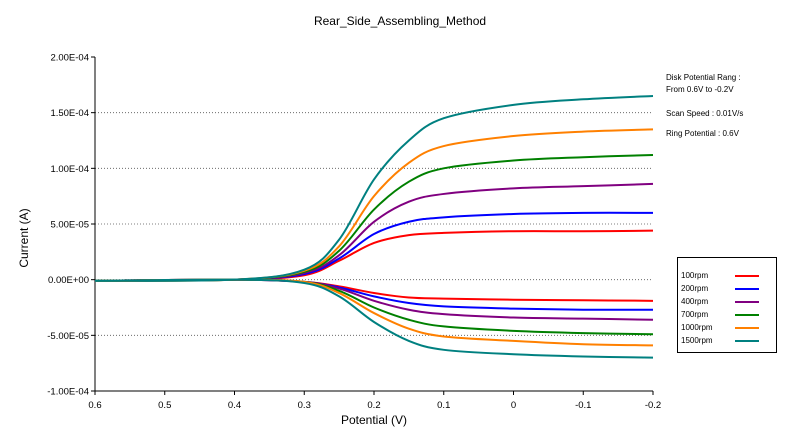  I want to click on y-tick-label: 1.50E-04, so click(69, 113).